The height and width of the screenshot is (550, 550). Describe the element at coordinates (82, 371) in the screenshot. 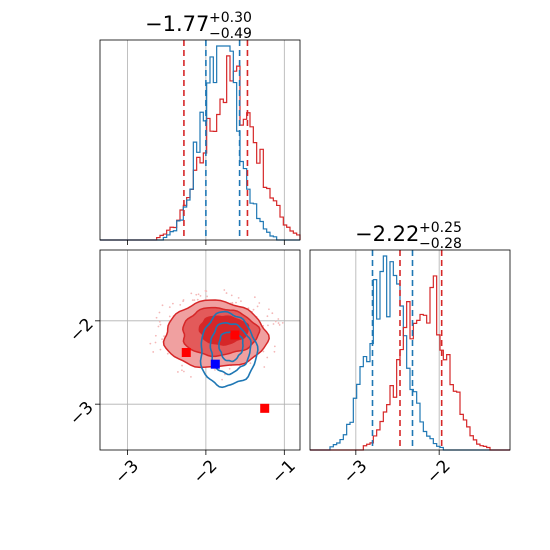

I see `joint-y-tick-labels: −3 −2` at that location.